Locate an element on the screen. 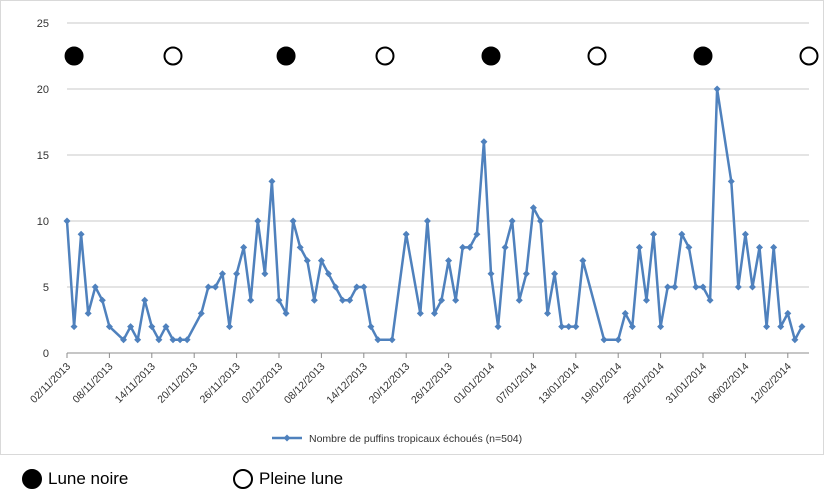  moon-key: Lune noire Pleine lune is located at coordinates (413, 480).